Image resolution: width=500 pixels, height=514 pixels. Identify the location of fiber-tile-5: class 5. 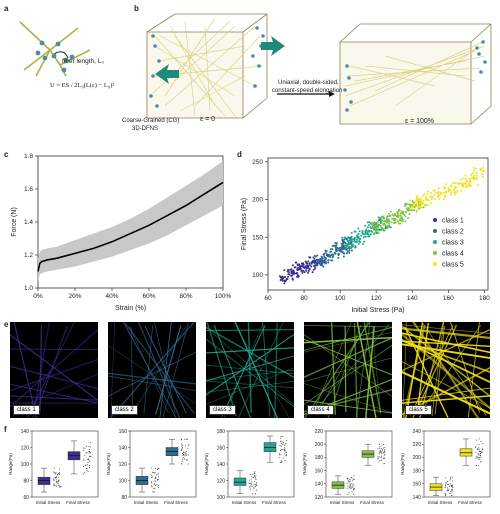
(446, 370).